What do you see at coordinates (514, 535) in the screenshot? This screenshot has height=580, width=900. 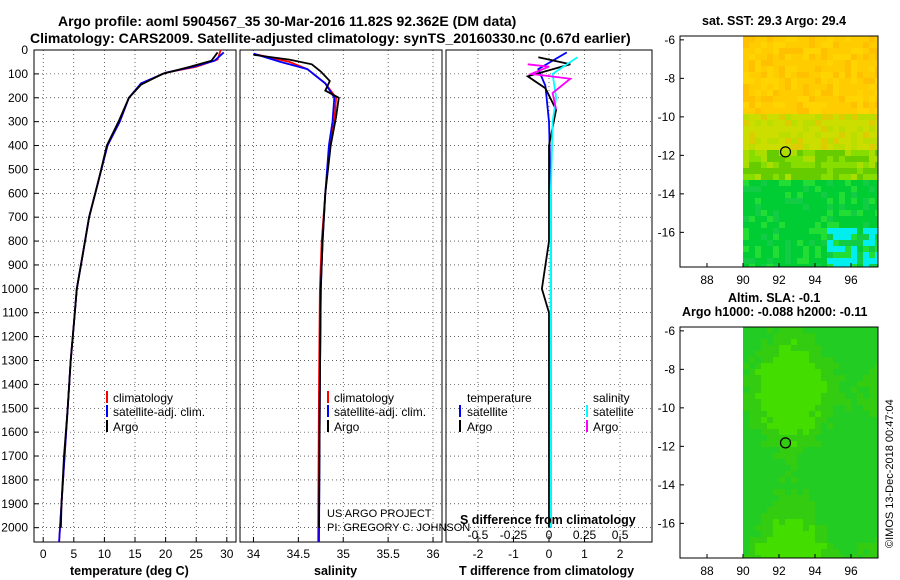 I see `s-tick-label: -0.25` at bounding box center [514, 535].